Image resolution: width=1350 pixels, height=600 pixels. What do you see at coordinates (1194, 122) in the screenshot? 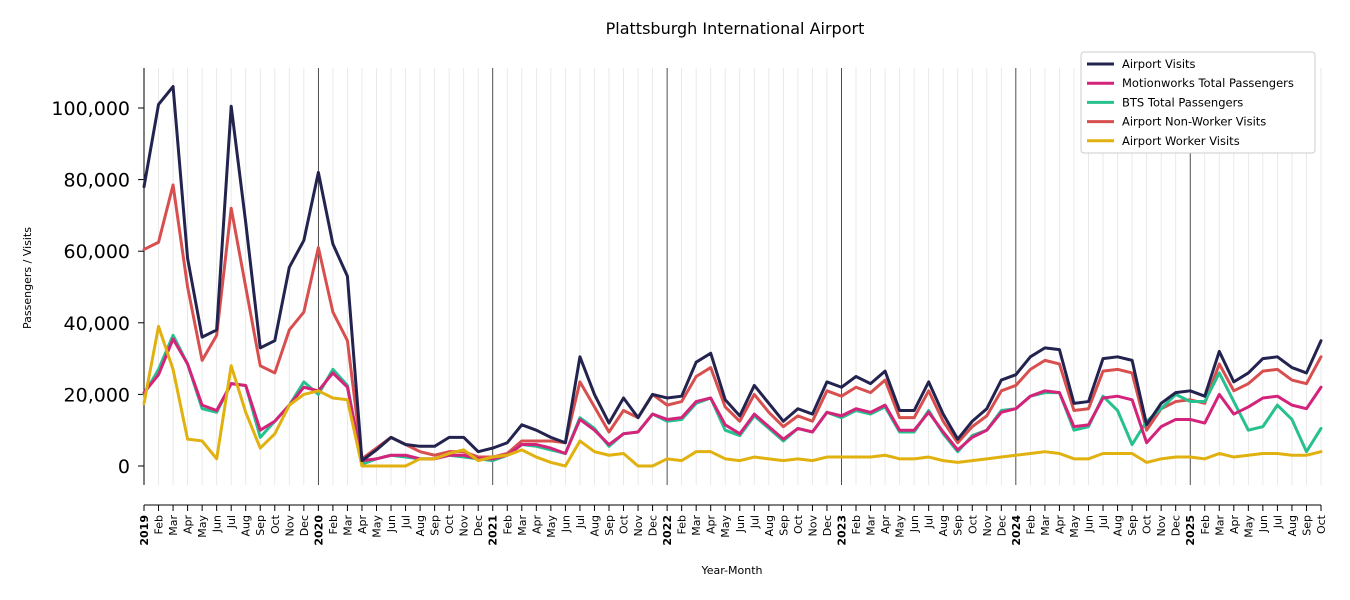
I see `legend-label: Airport Non-Worker Visits` at bounding box center [1194, 122].